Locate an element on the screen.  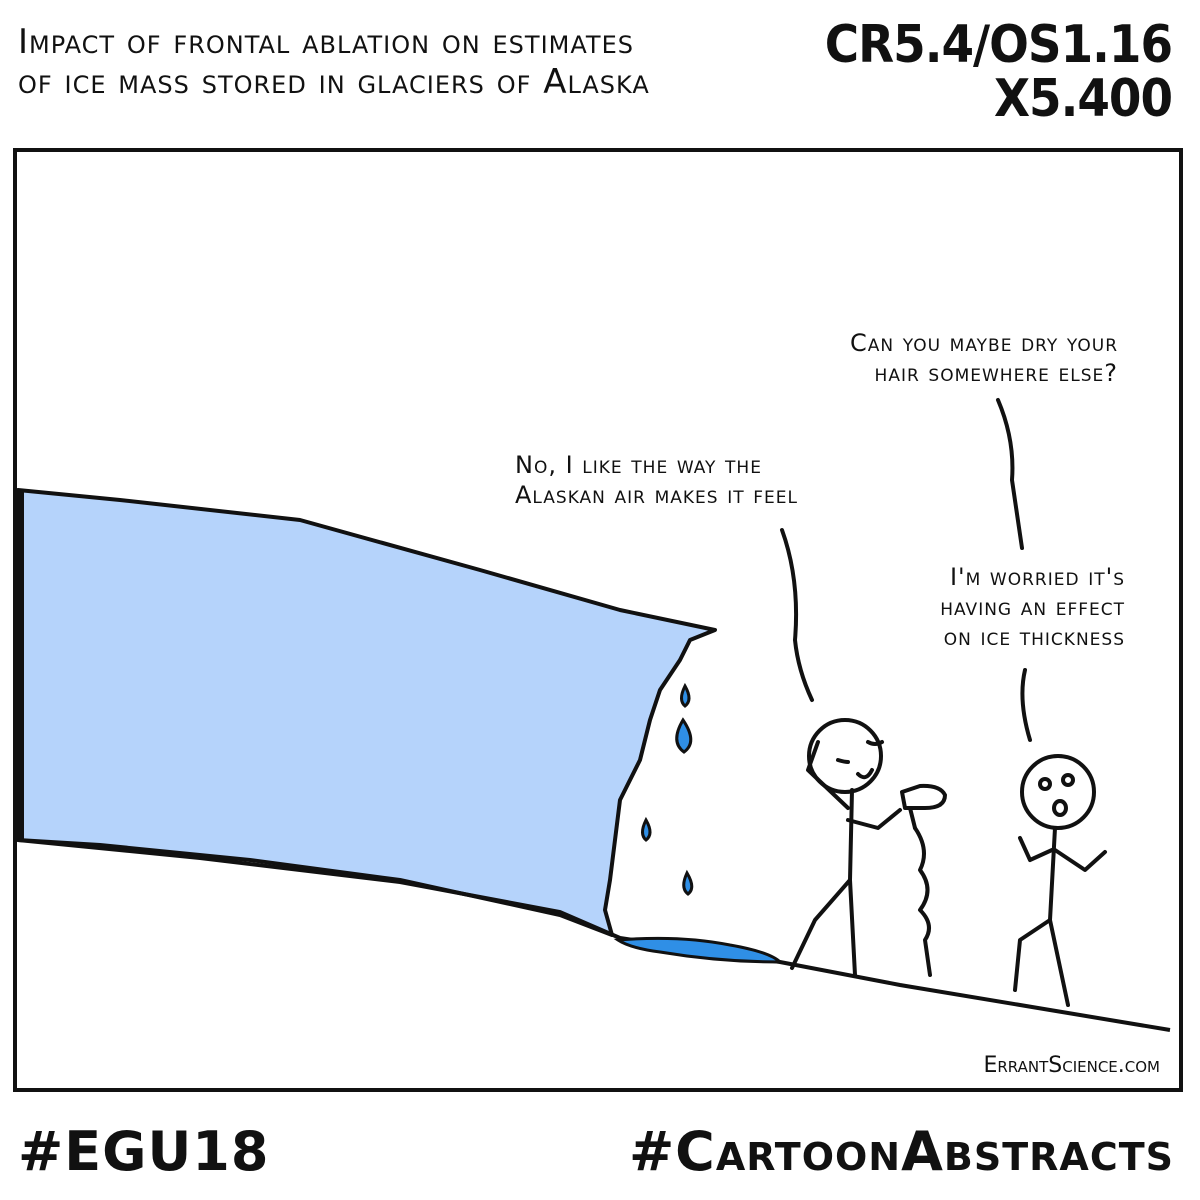
stick-figure-hairdryer is located at coordinates (868, 847).